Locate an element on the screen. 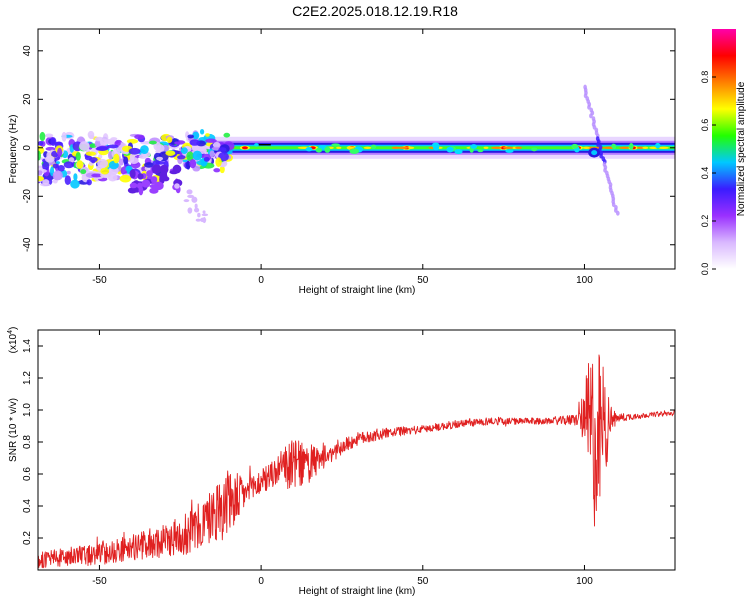  snr-scale-label: (x104) is located at coordinates (13, 340).